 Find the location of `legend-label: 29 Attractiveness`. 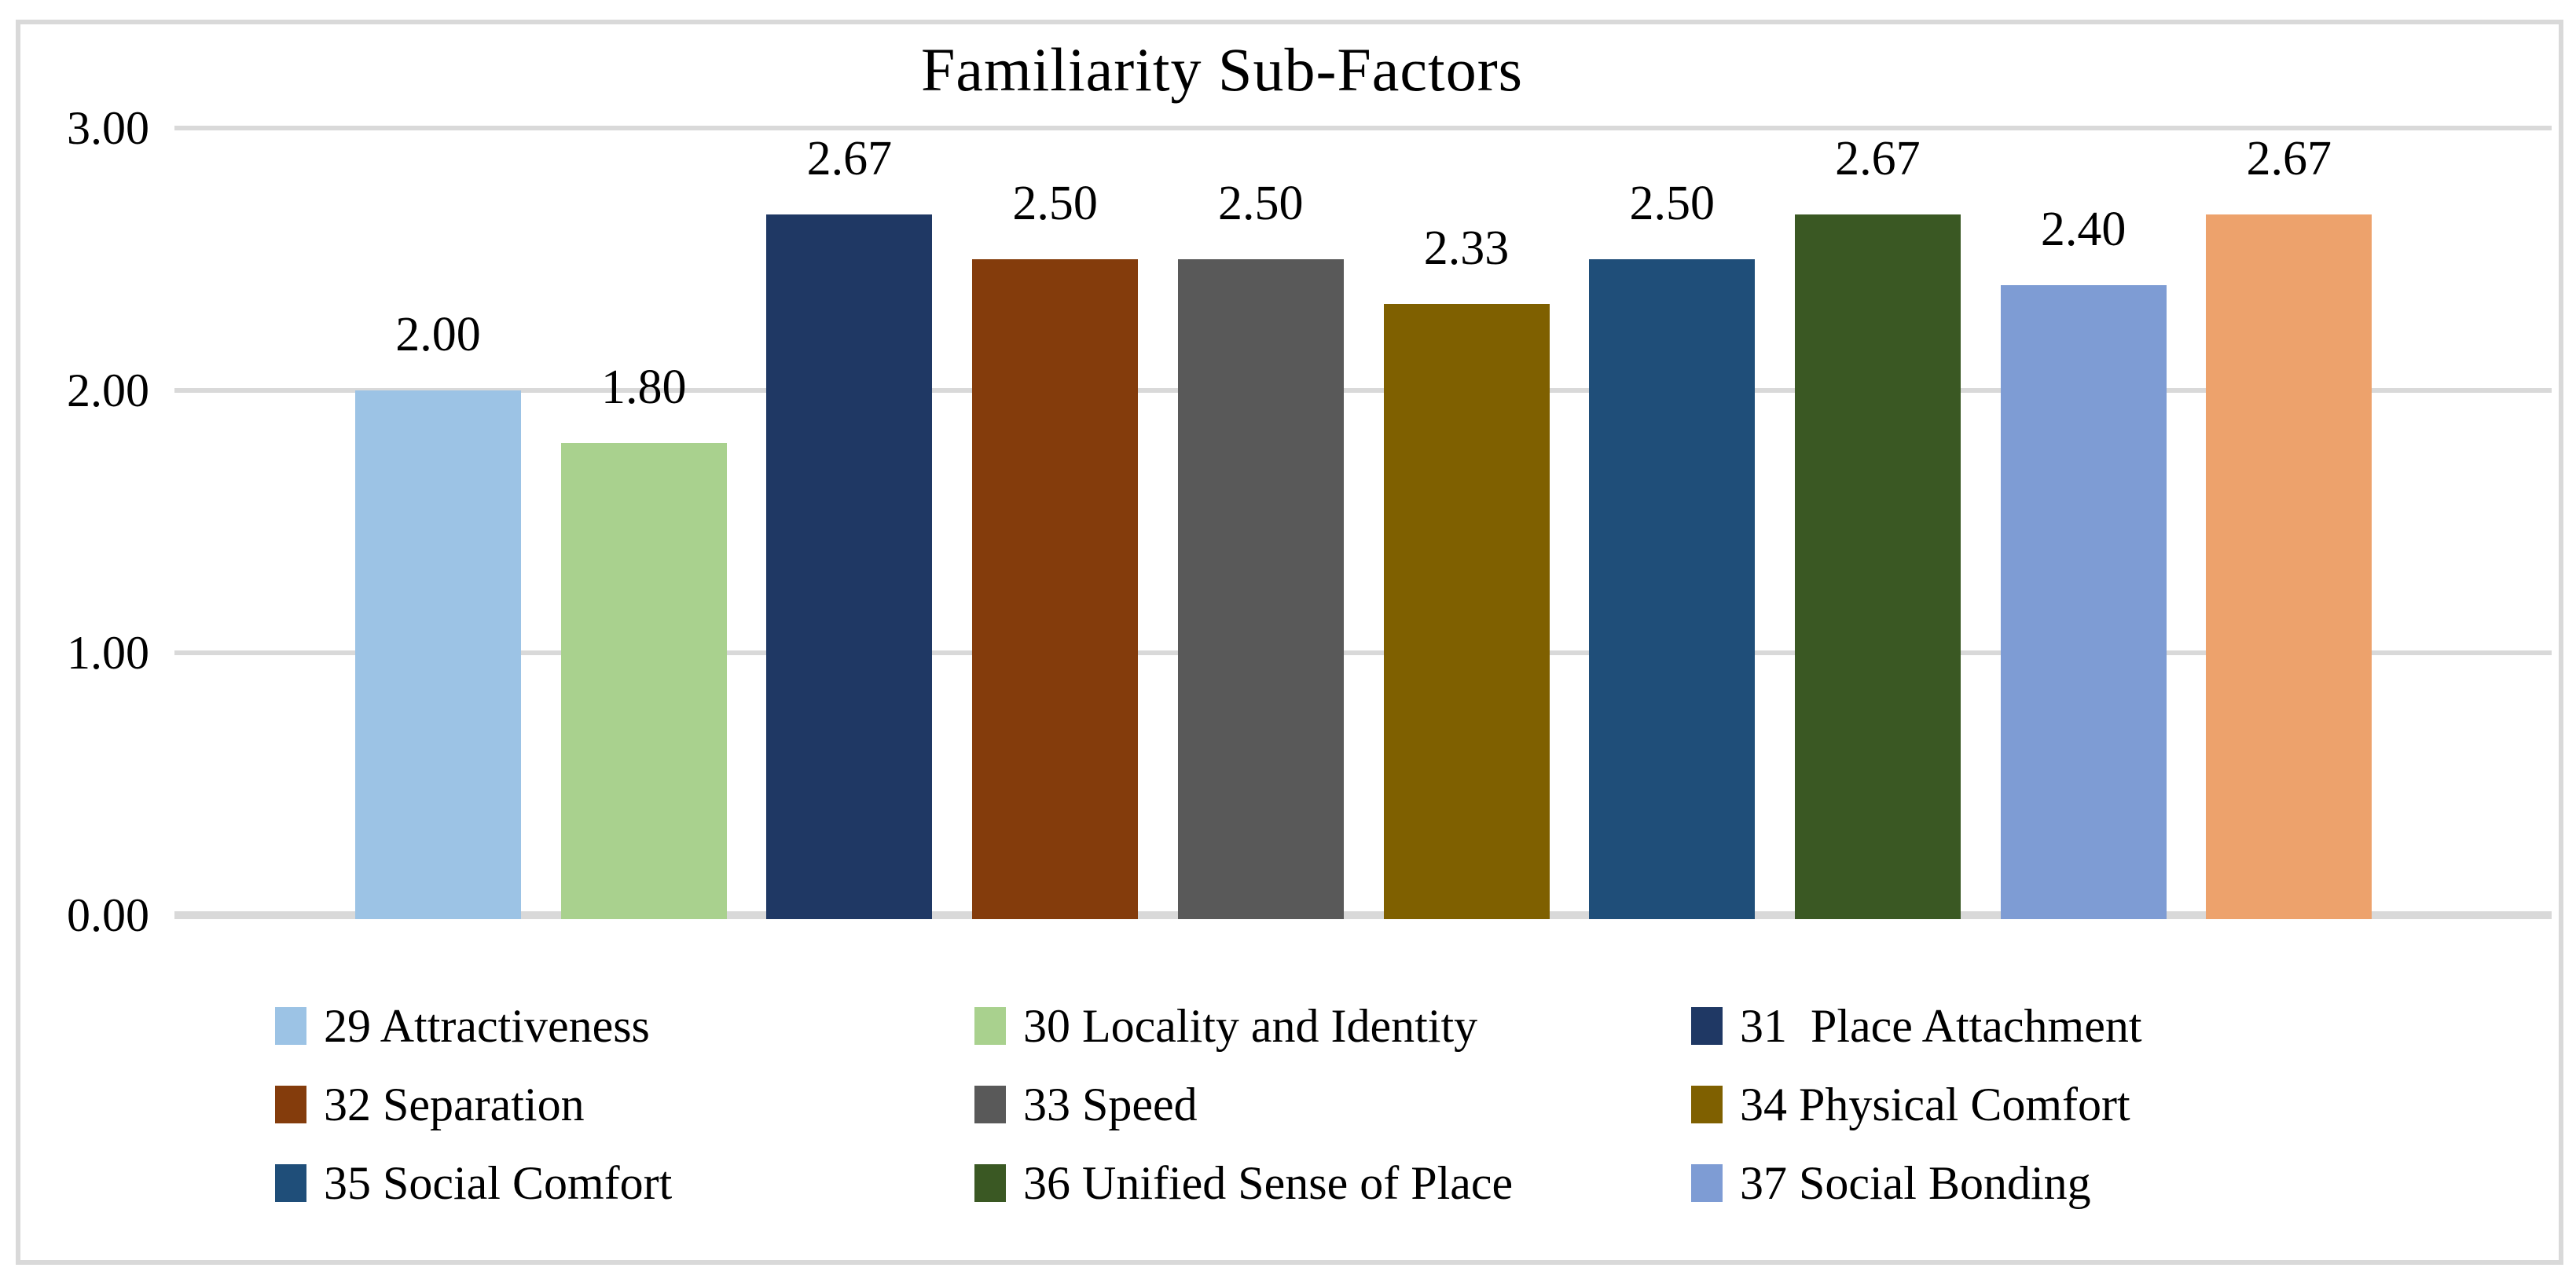

legend-label: 29 Attractiveness is located at coordinates (487, 1025).